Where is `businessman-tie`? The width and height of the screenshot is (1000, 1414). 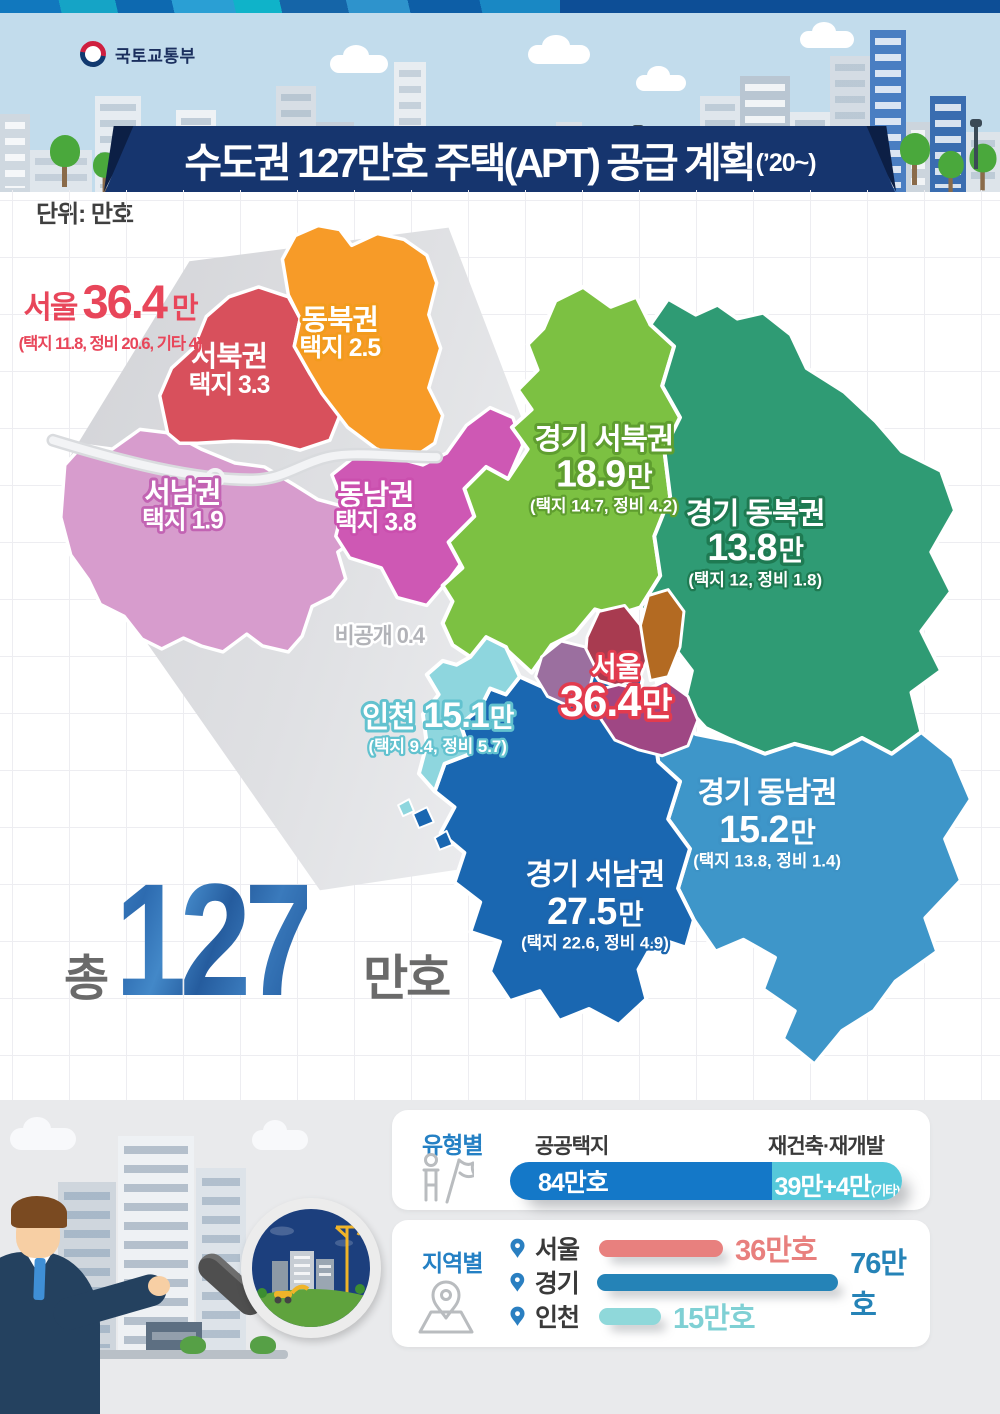
businessman-tie is located at coordinates (39, 1279).